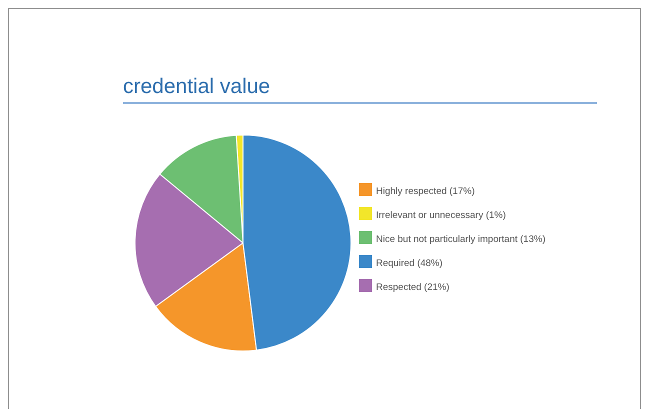 The height and width of the screenshot is (412, 649). What do you see at coordinates (425, 191) in the screenshot?
I see `legend-label: Highly respected (17%)` at bounding box center [425, 191].